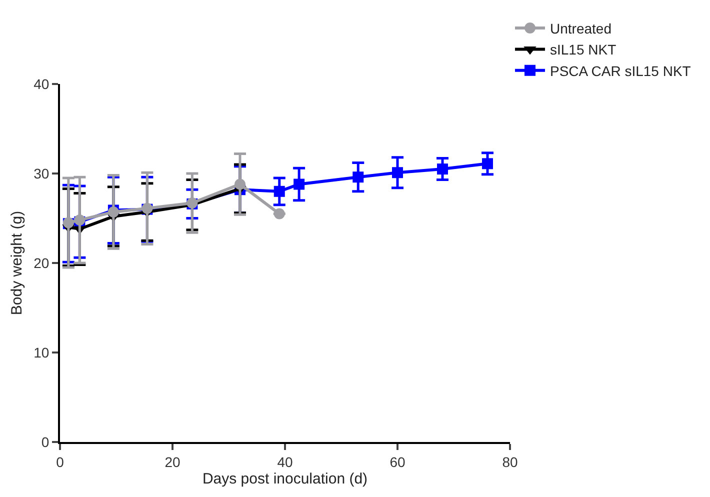  Describe the element at coordinates (581, 28) in the screenshot. I see `legend-label: Untreated` at that location.